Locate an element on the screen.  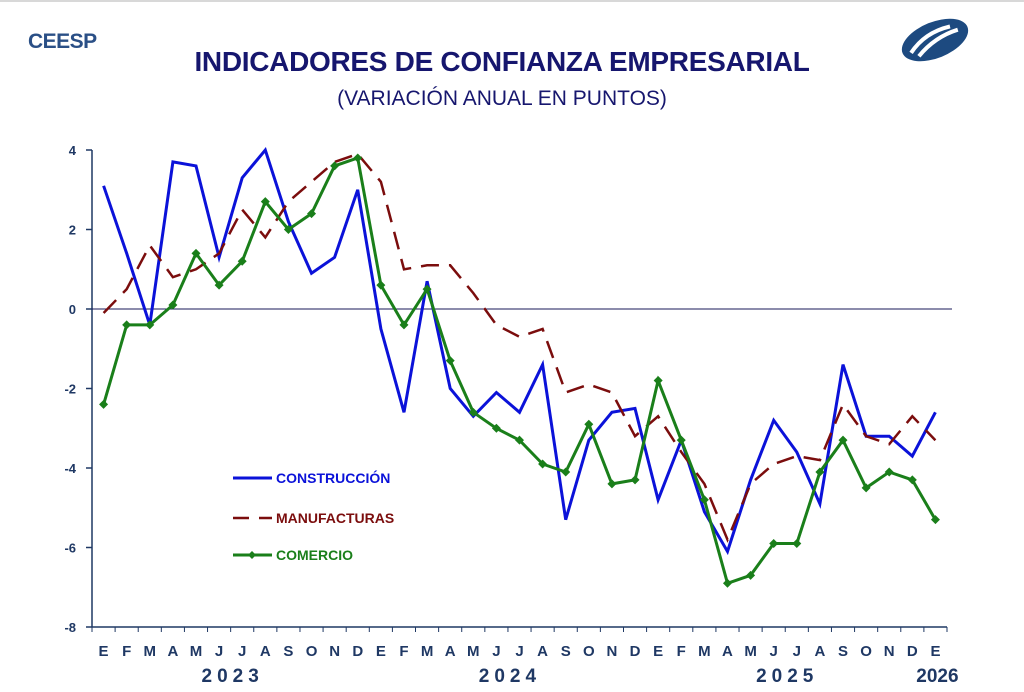
legend-item: CONSTRUCCIÓN is located at coordinates (311, 477).